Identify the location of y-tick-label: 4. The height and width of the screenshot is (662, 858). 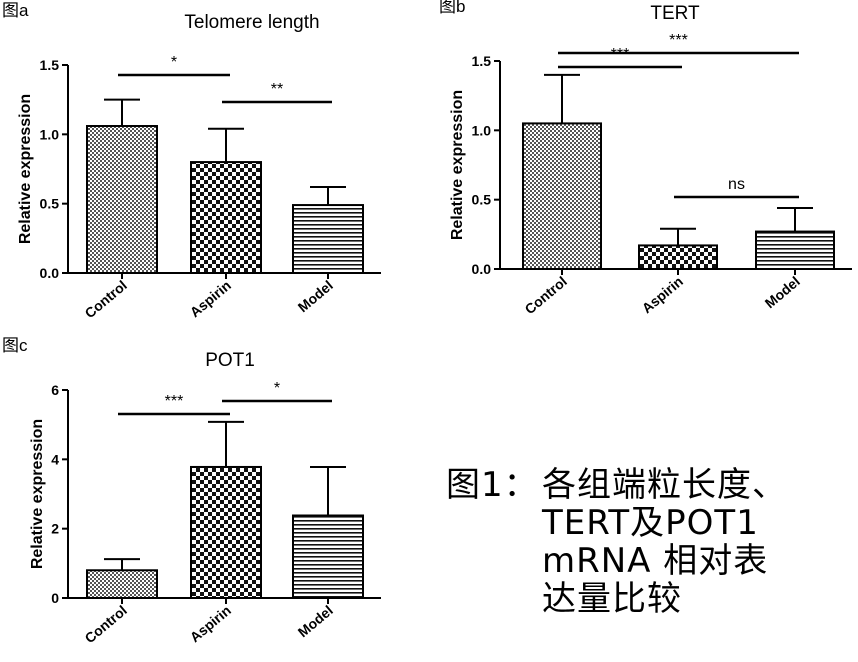
(55, 459).